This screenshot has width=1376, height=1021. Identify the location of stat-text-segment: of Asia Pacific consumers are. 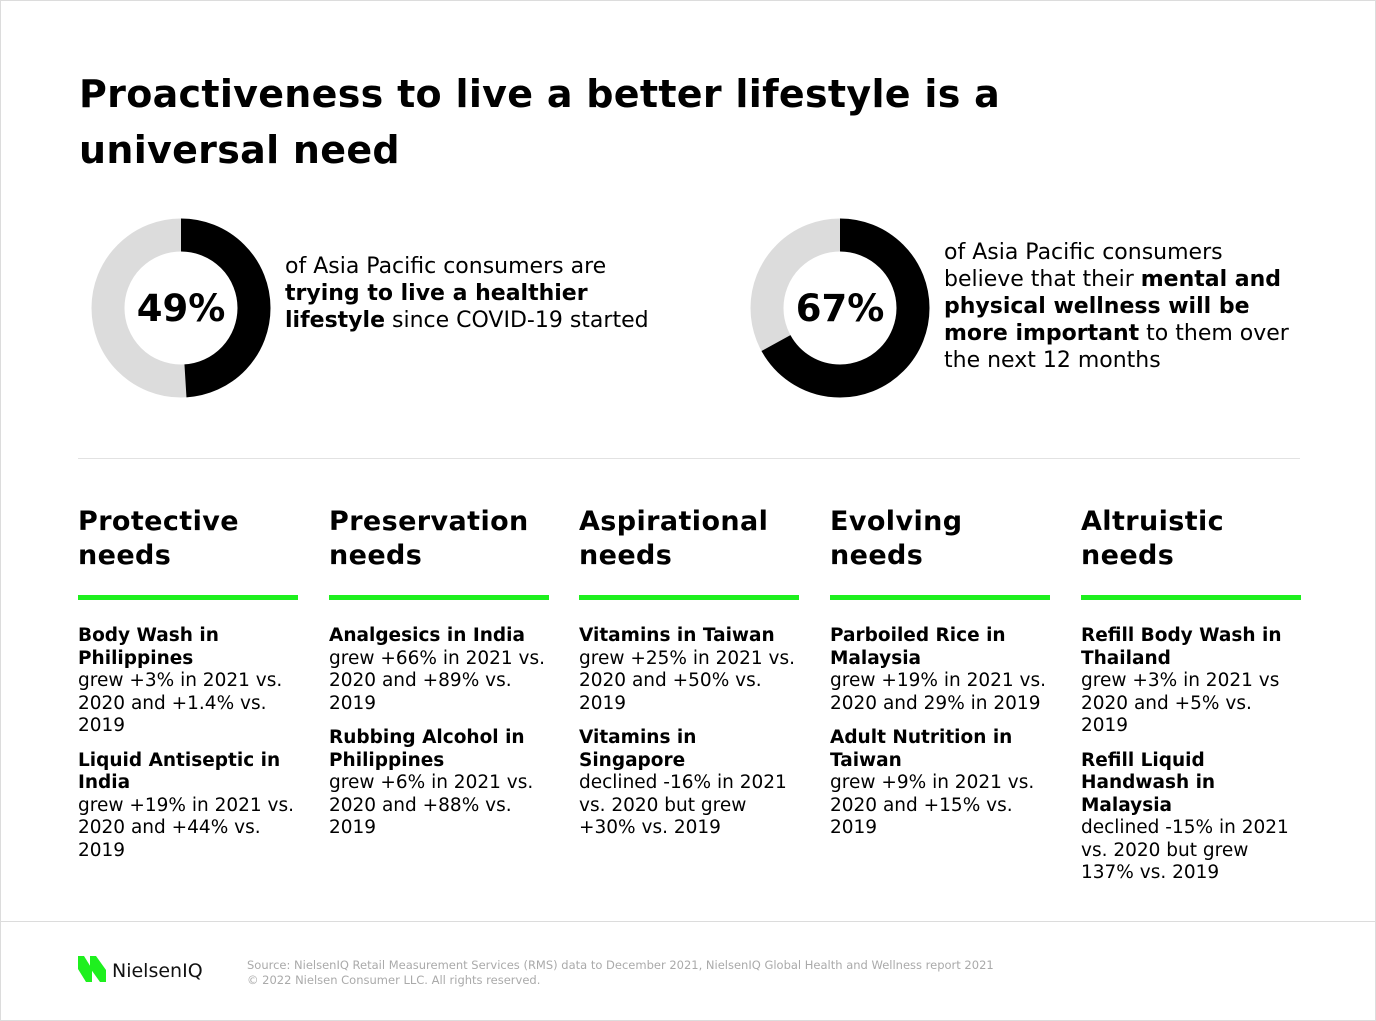
(446, 266).